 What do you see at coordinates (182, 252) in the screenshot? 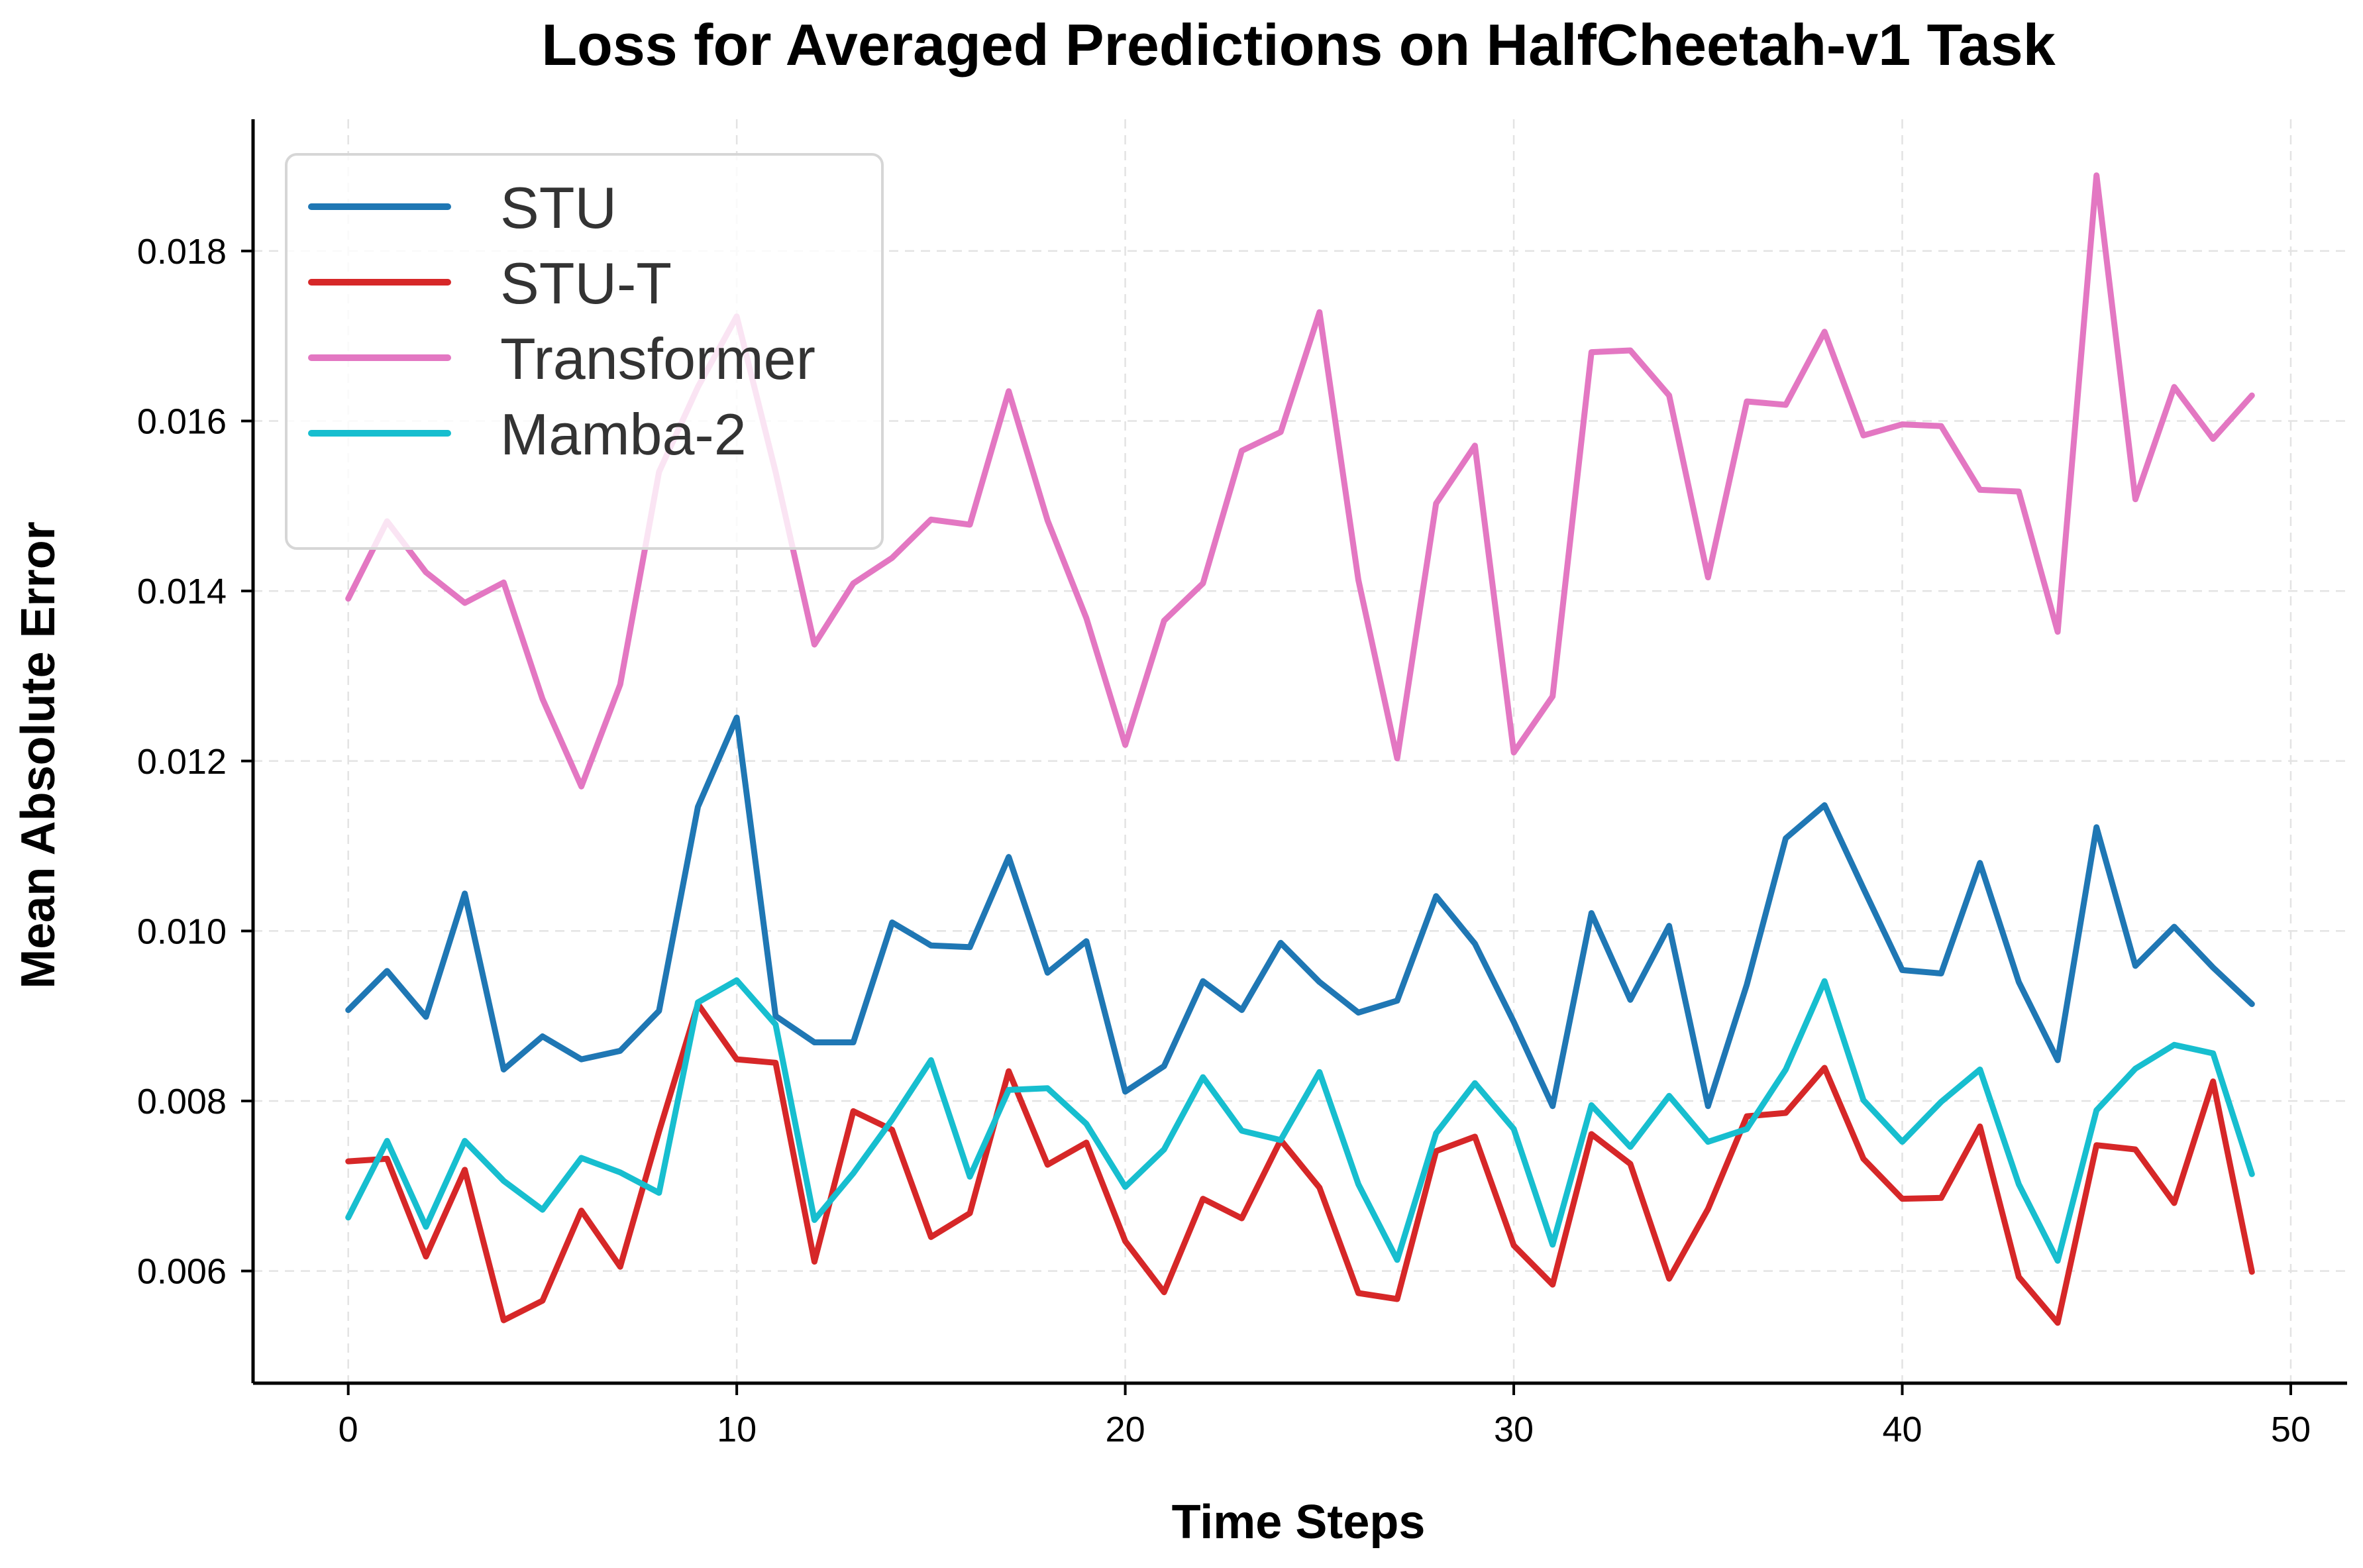
I see `y-tick-label: 0.018` at bounding box center [182, 252].